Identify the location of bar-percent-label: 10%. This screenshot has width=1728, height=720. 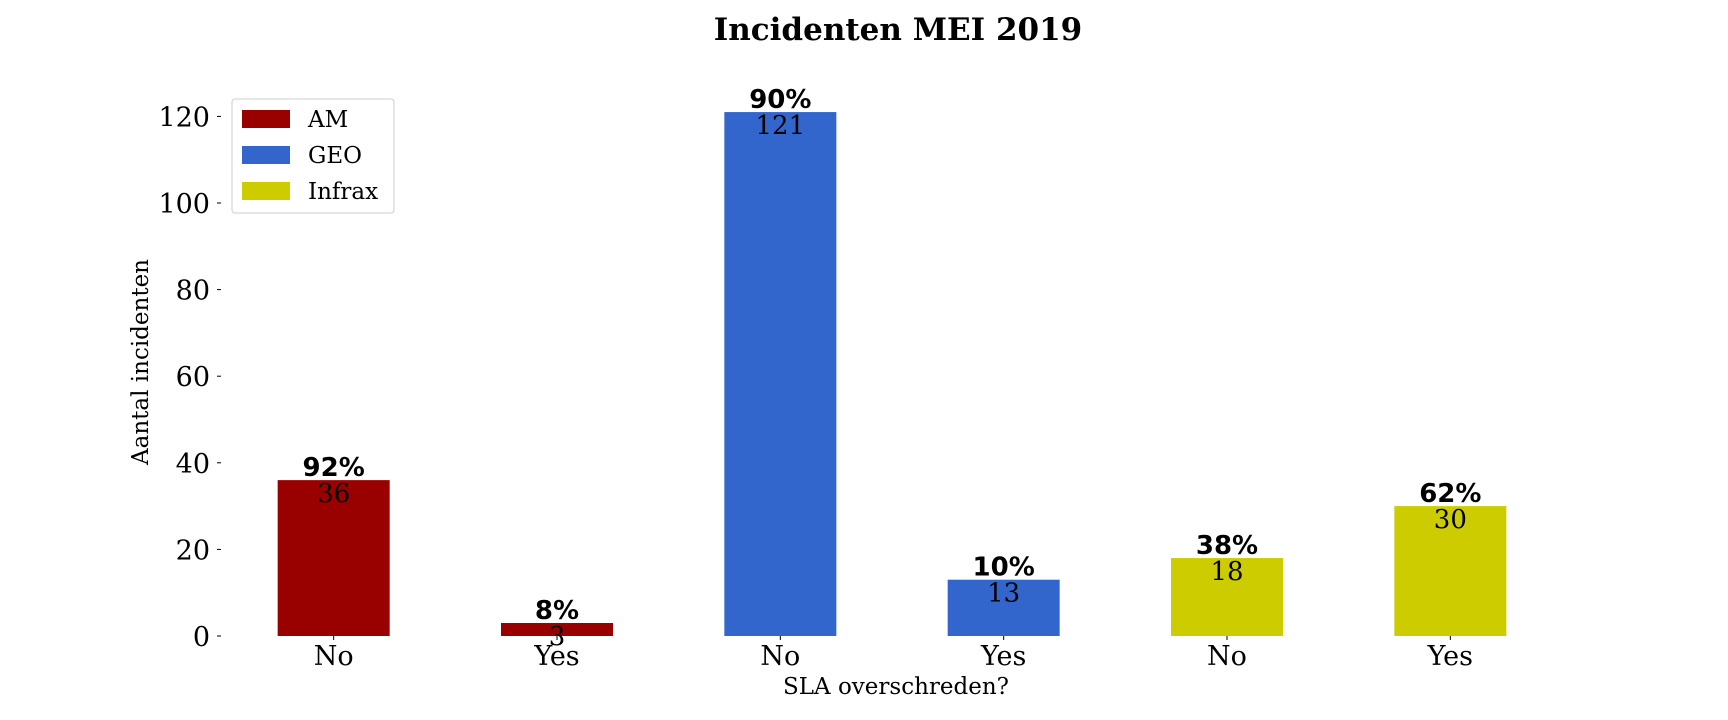
(1004, 568).